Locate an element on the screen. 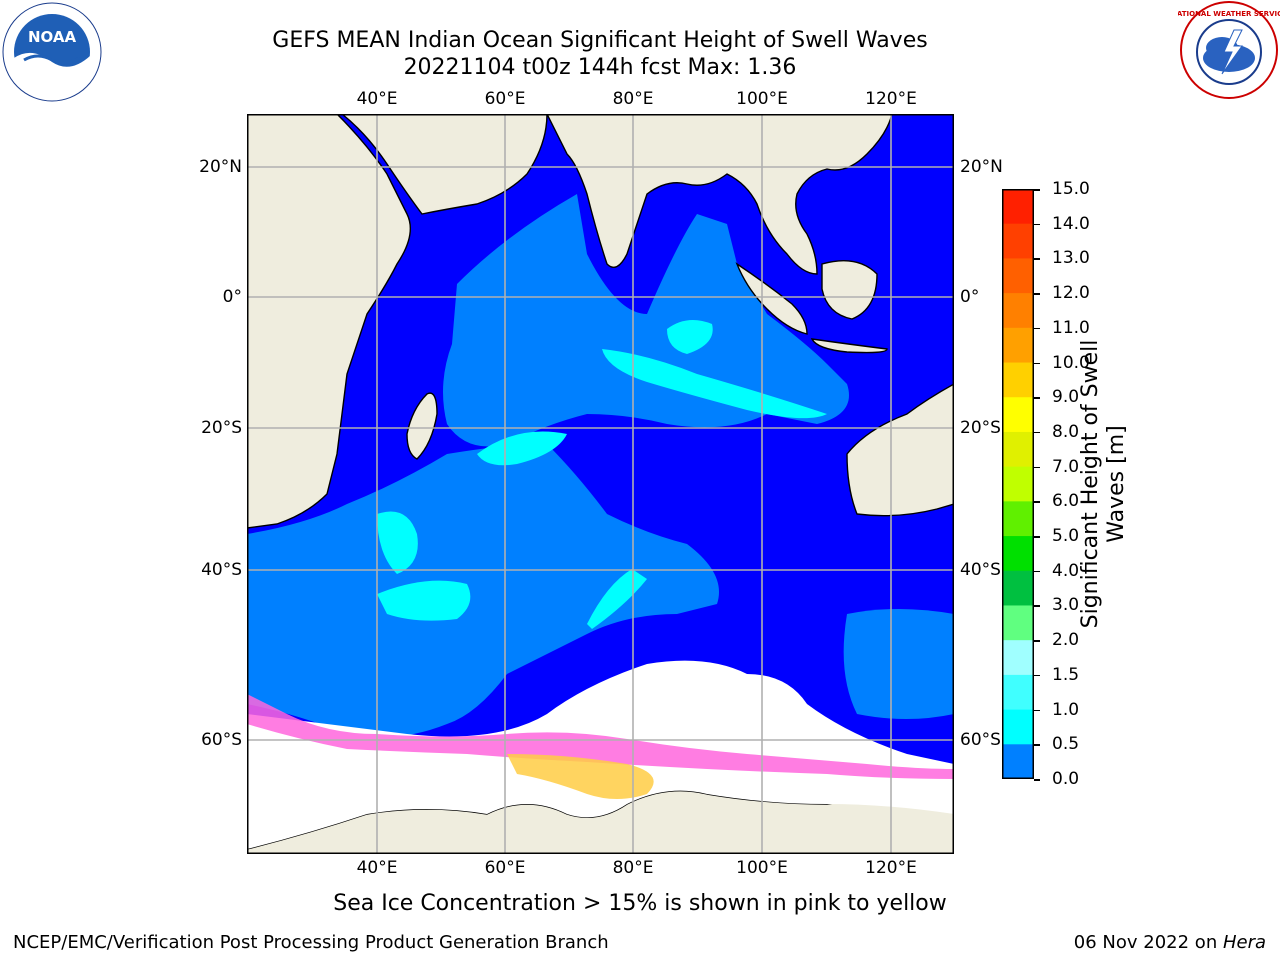  land-madagascar is located at coordinates (422, 426).